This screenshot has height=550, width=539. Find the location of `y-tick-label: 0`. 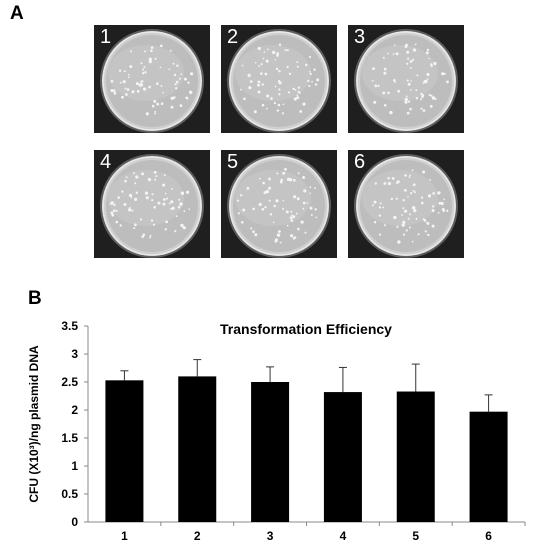

y-tick-label: 0 is located at coordinates (74, 522).